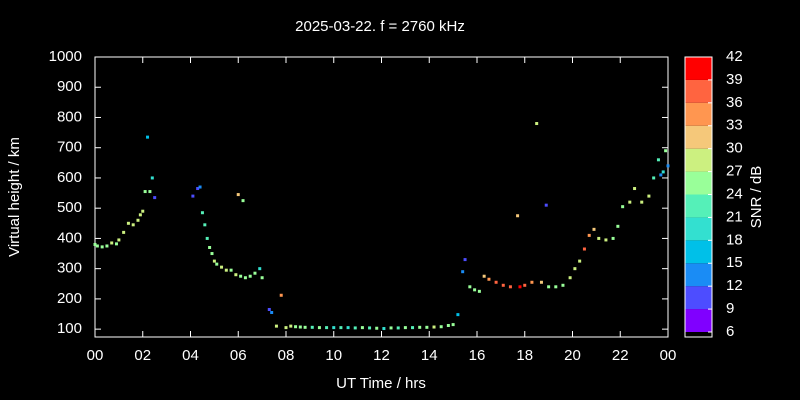  I want to click on colorbar-tick-label: 24, so click(734, 193).